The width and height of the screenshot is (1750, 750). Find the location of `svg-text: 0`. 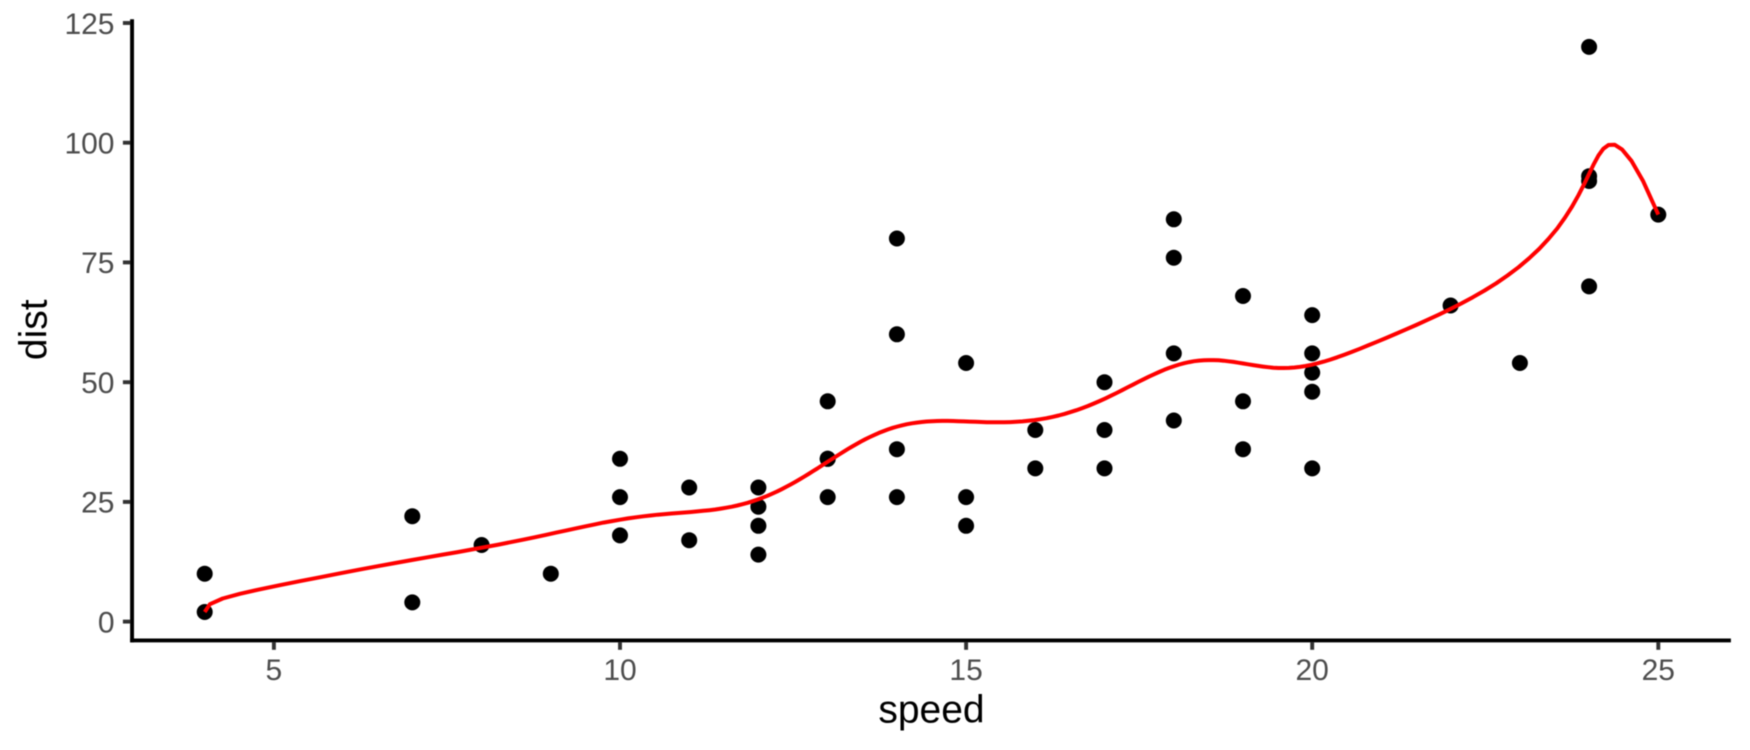

svg-text: 0 is located at coordinates (106, 622).